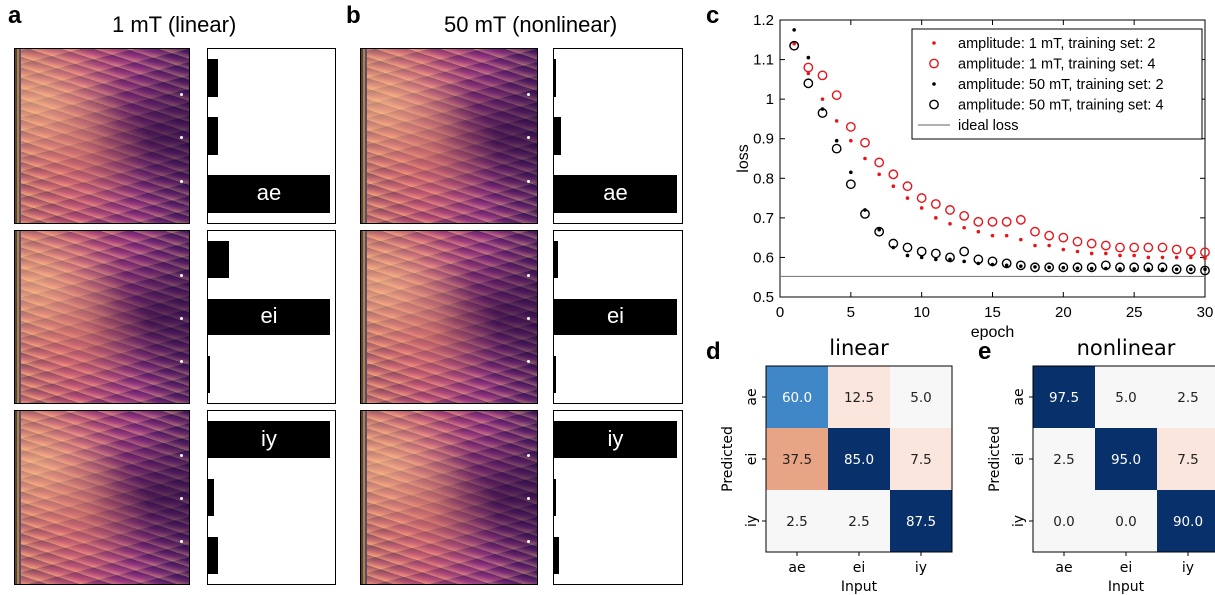 This screenshot has height=595, width=1215. I want to click on matrix-cell-value: 0.0, so click(1125, 522).